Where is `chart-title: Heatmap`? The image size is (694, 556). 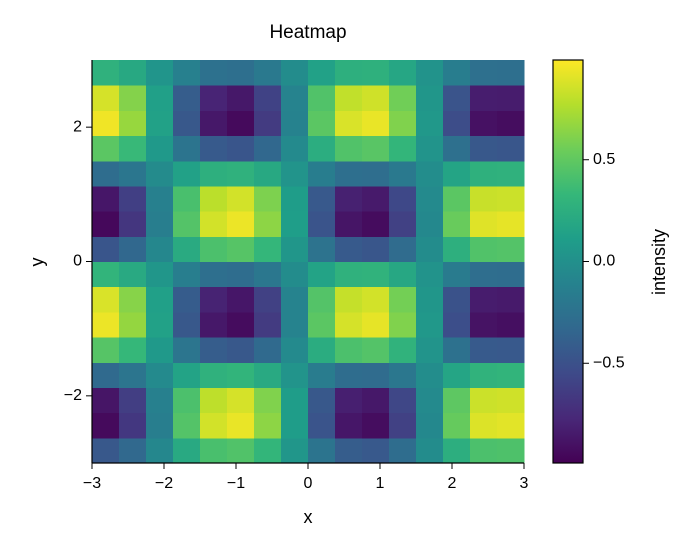 chart-title: Heatmap is located at coordinates (307, 32).